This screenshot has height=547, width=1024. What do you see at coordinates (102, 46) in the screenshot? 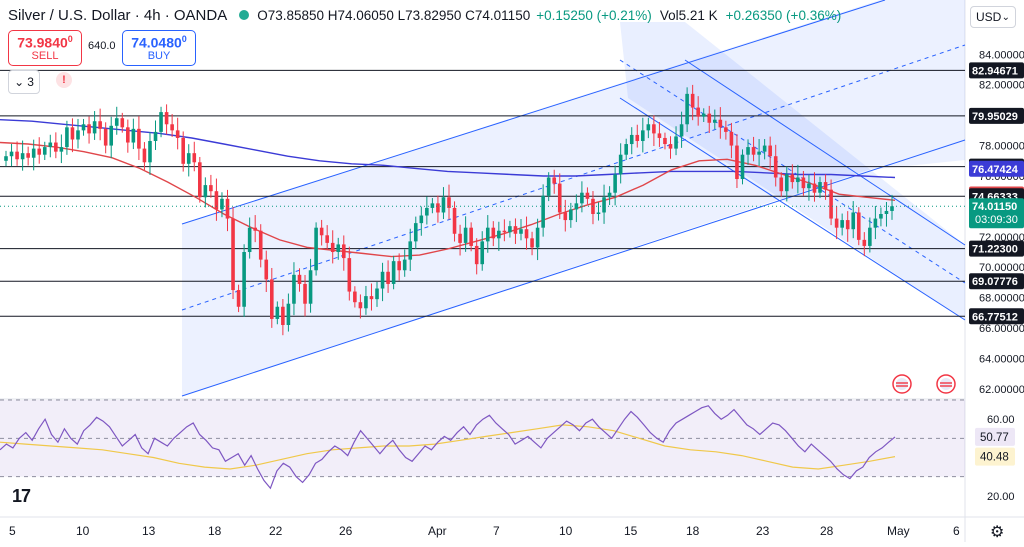
I see `spread-value: 640.0` at bounding box center [102, 46].